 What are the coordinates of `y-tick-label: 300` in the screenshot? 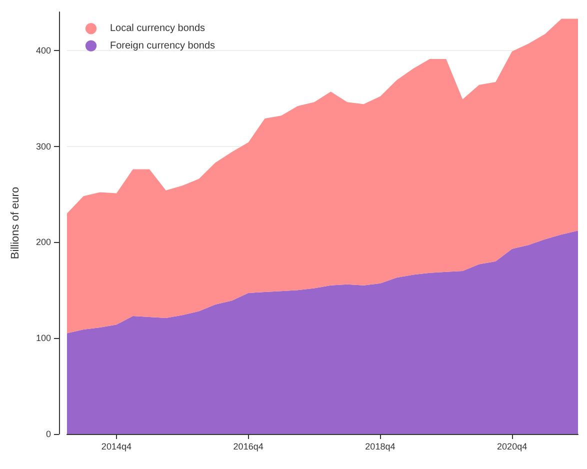 It's located at (43, 146).